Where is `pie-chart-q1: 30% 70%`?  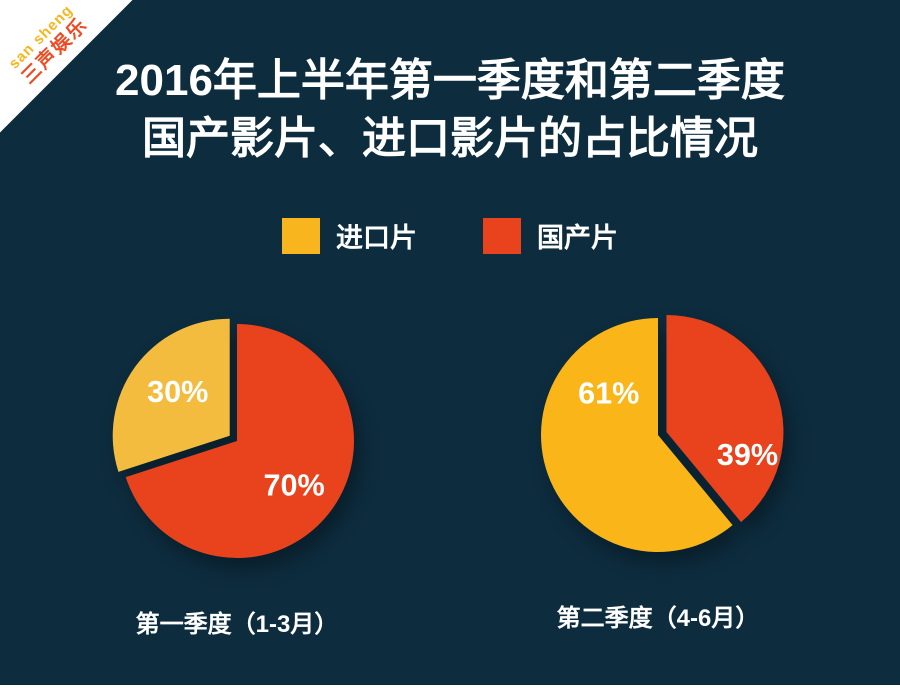 pie-chart-q1: 30% 70% is located at coordinates (233, 438).